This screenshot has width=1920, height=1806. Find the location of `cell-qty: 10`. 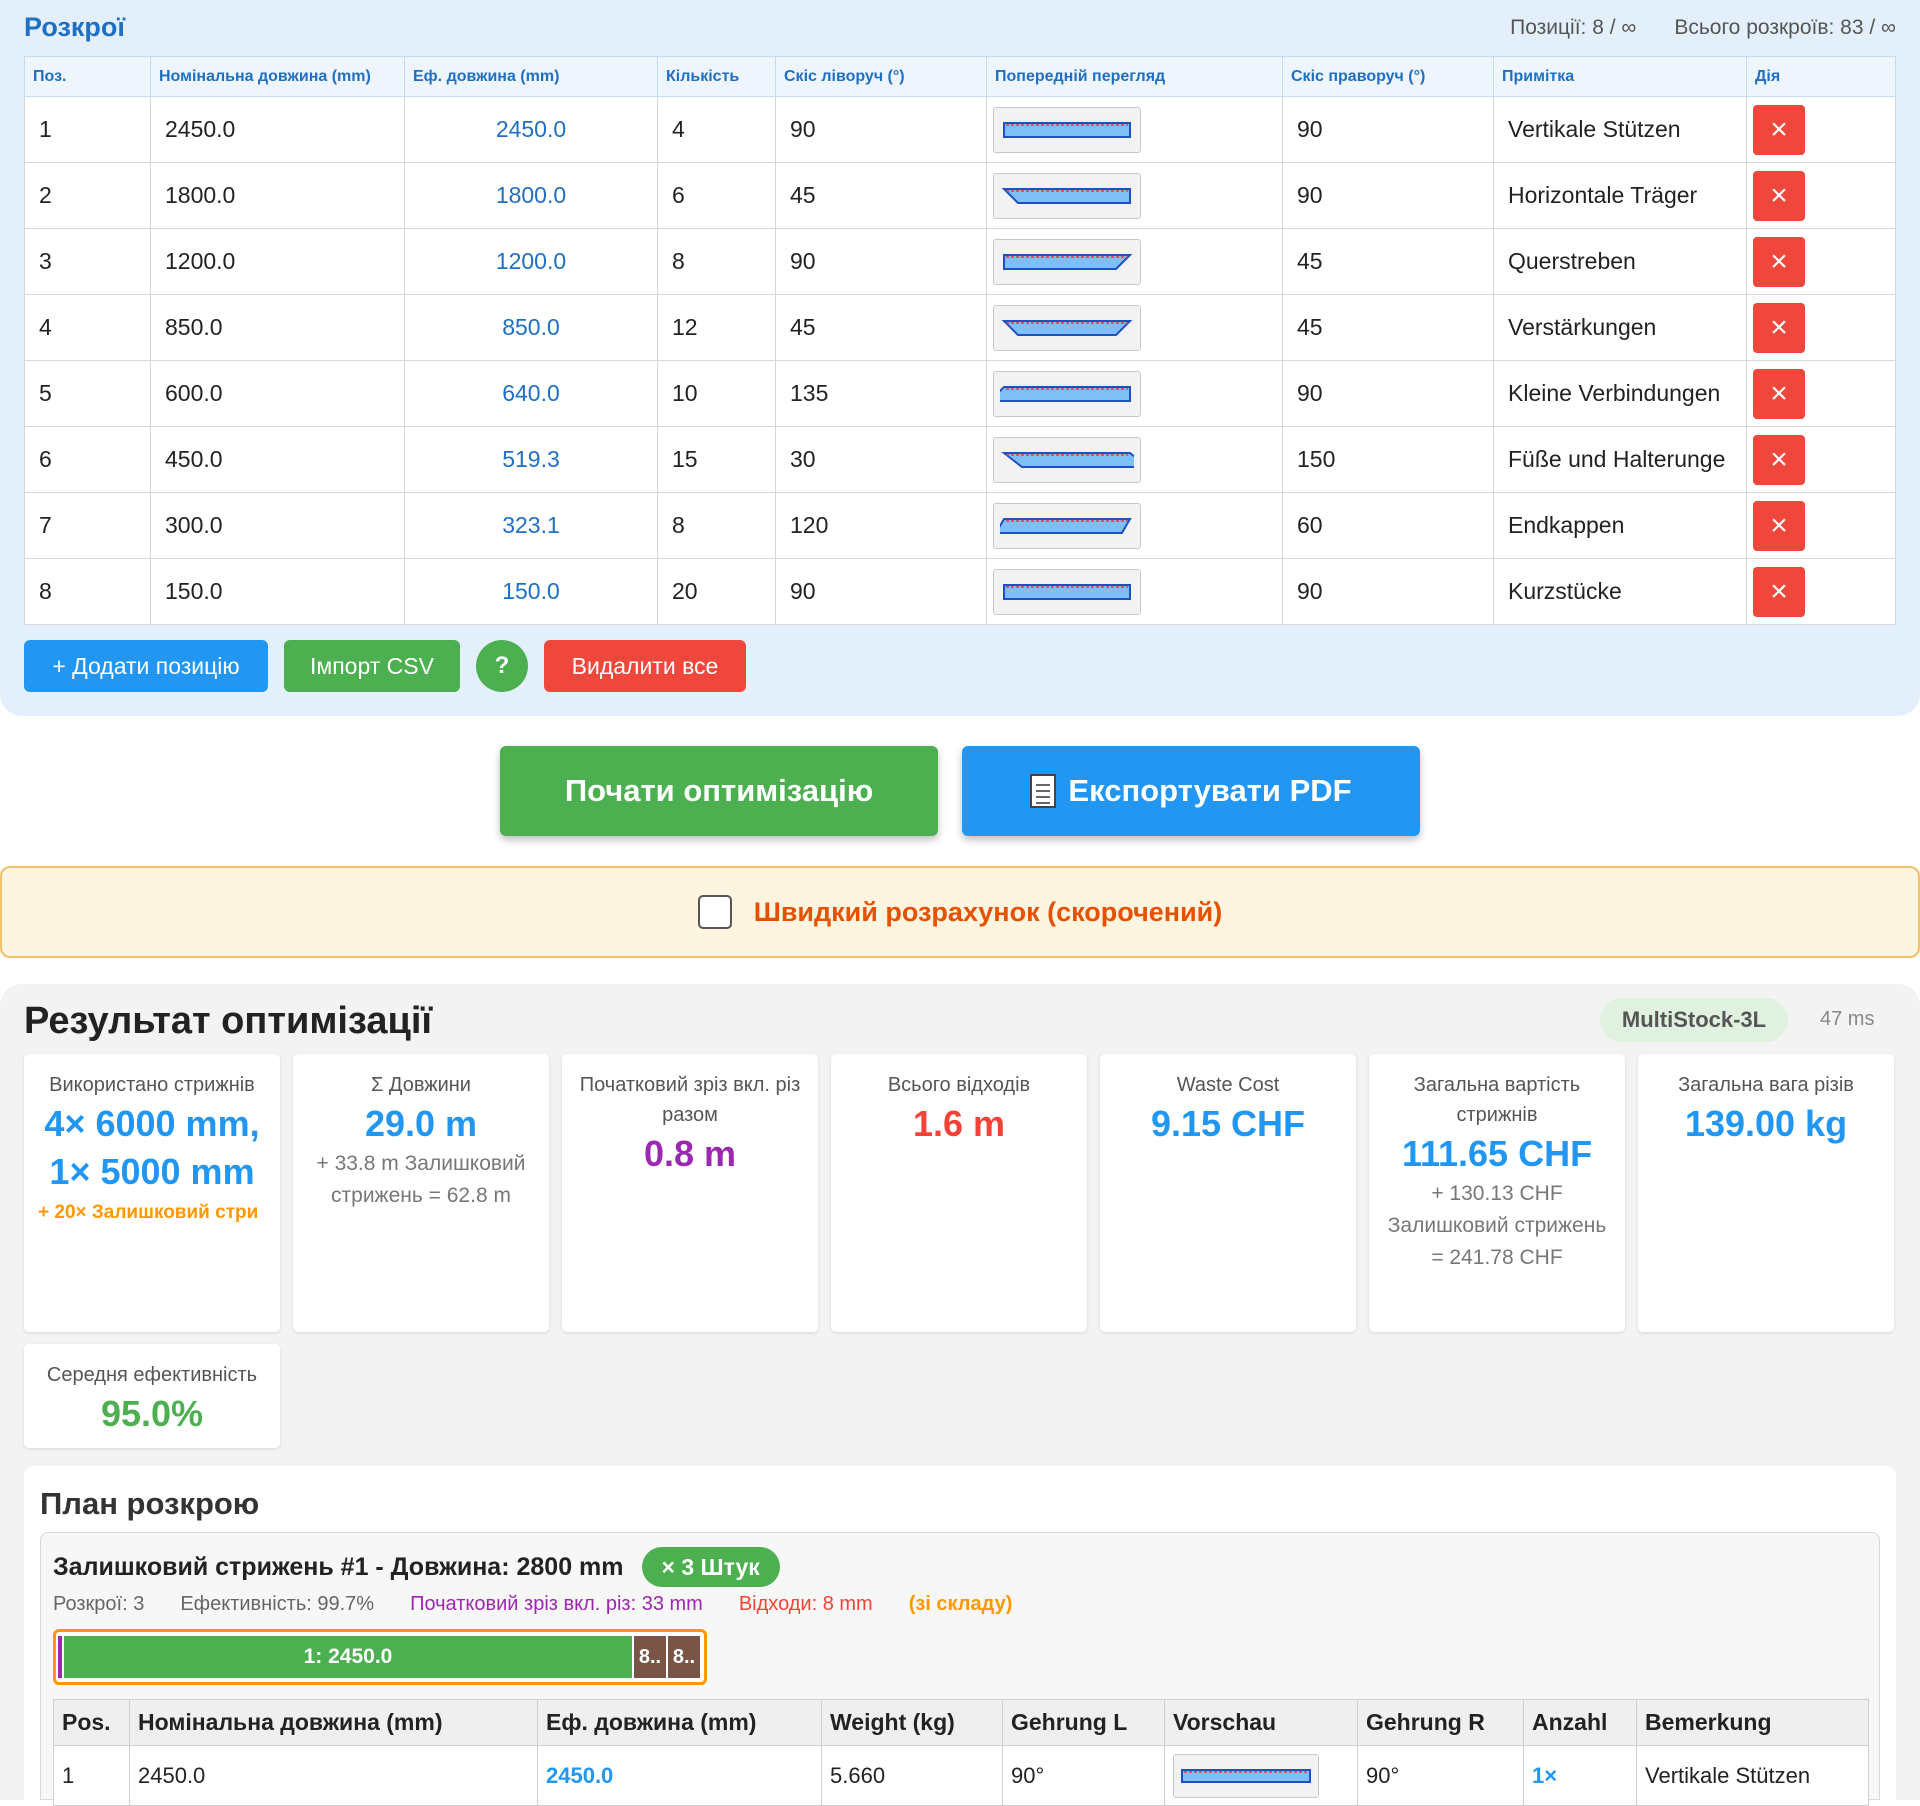

cell-qty: 10 is located at coordinates (716, 393).